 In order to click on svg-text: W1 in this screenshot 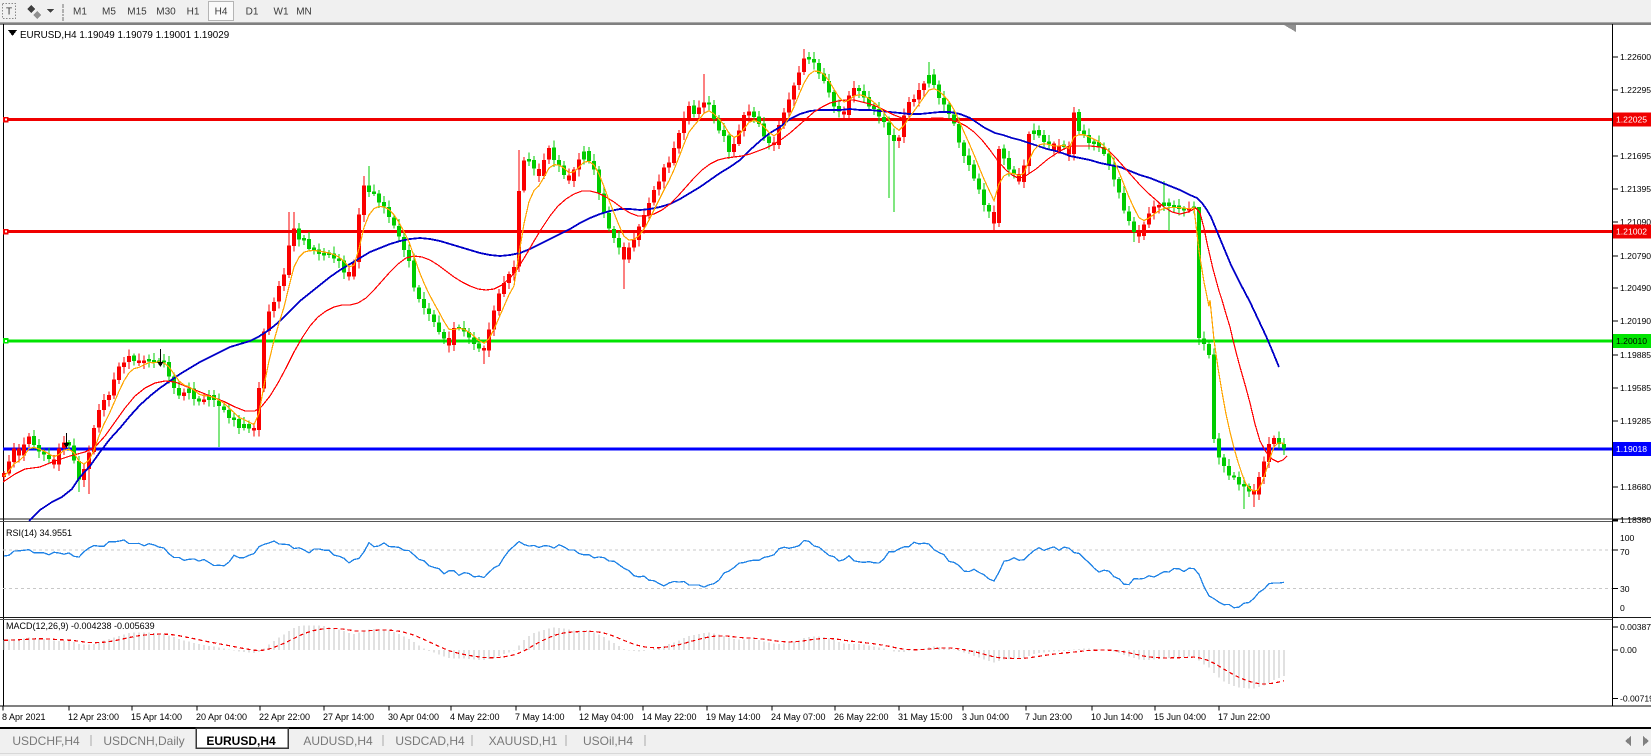, I will do `click(281, 12)`.